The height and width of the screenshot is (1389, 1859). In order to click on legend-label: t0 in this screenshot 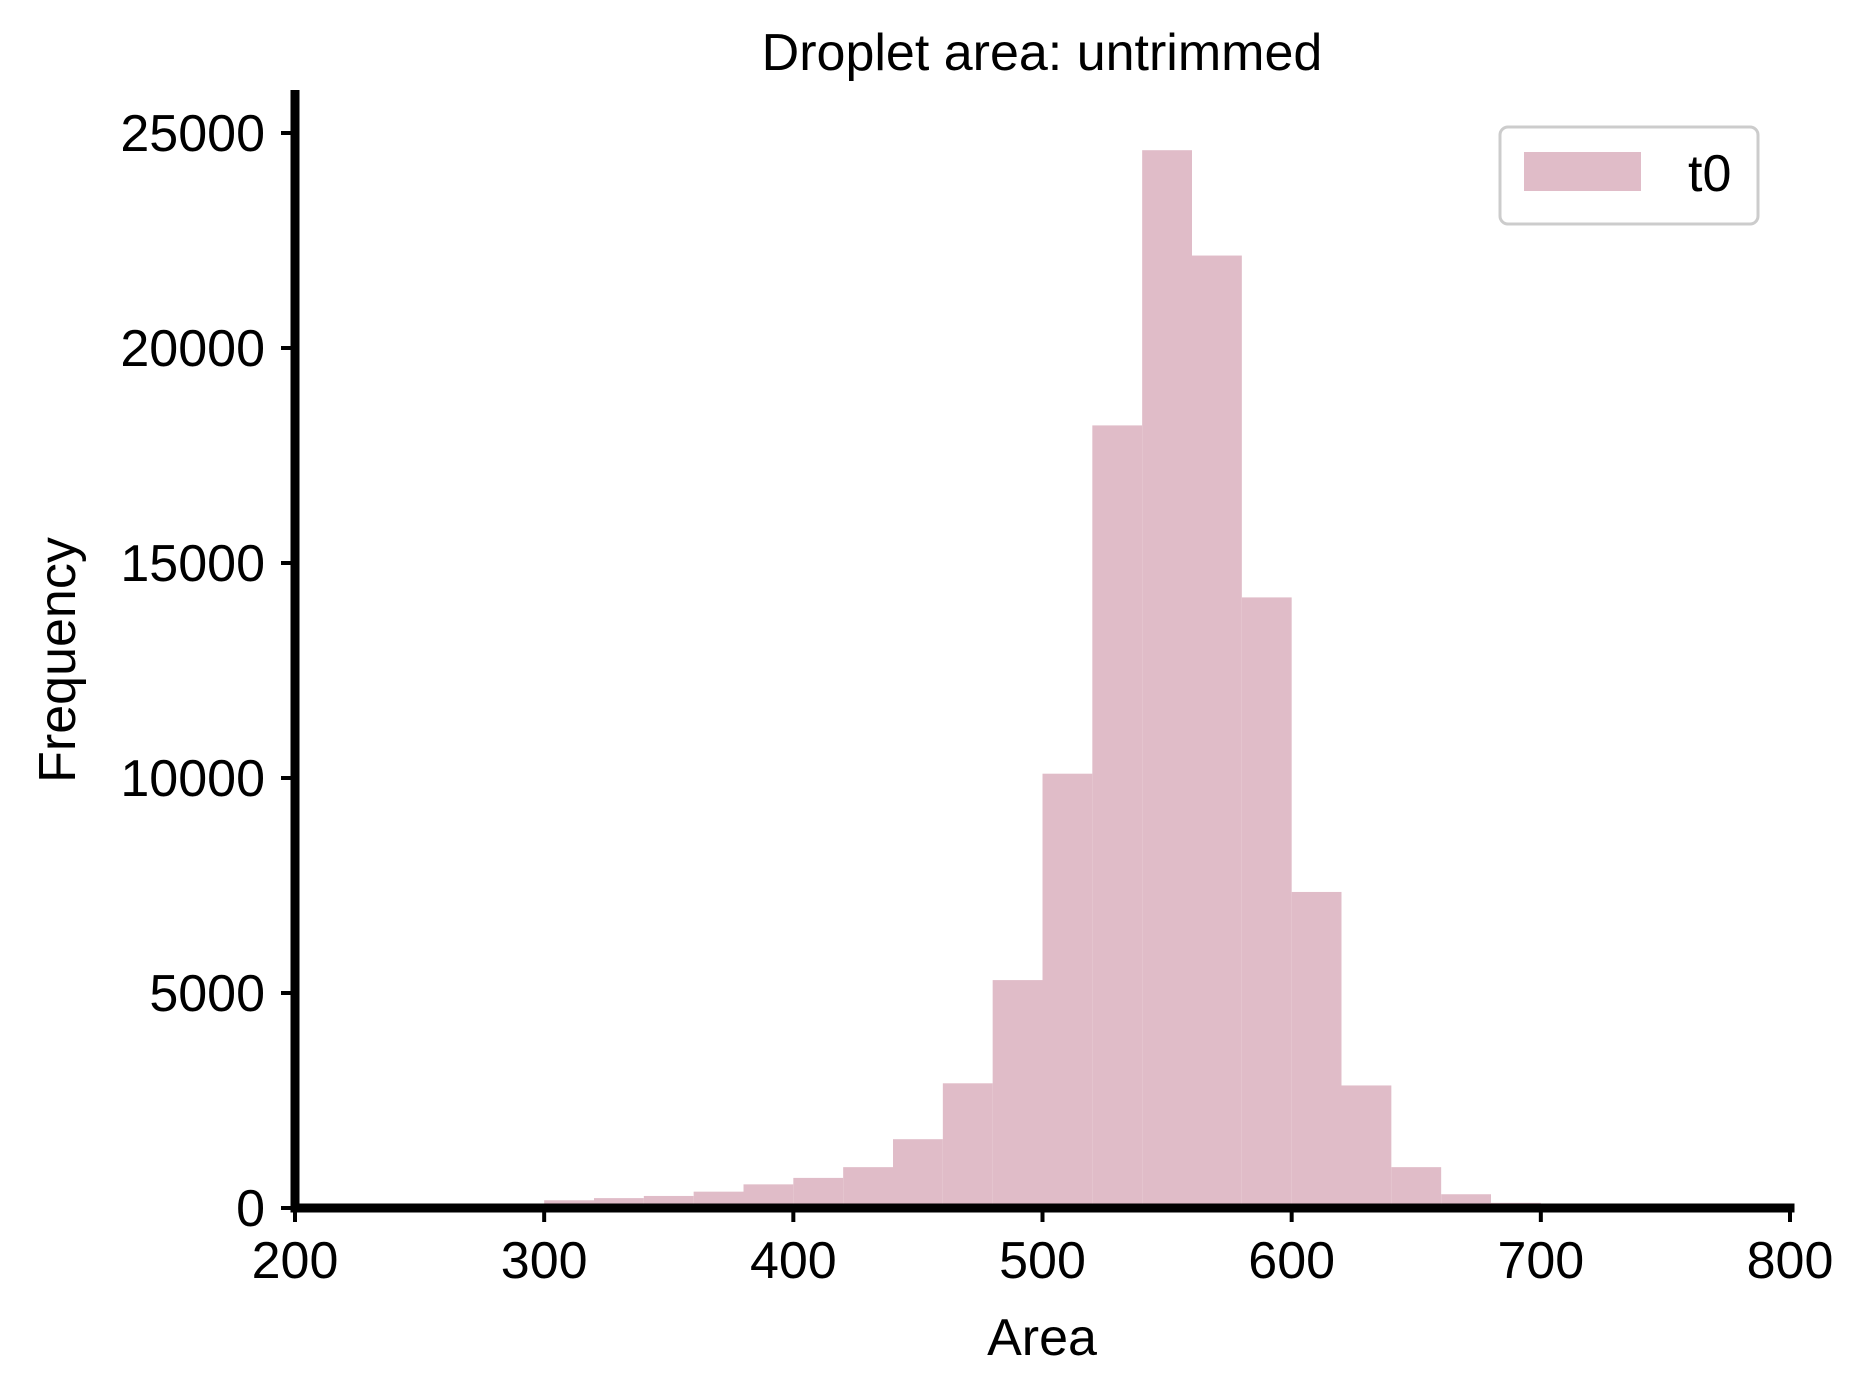, I will do `click(1709, 174)`.